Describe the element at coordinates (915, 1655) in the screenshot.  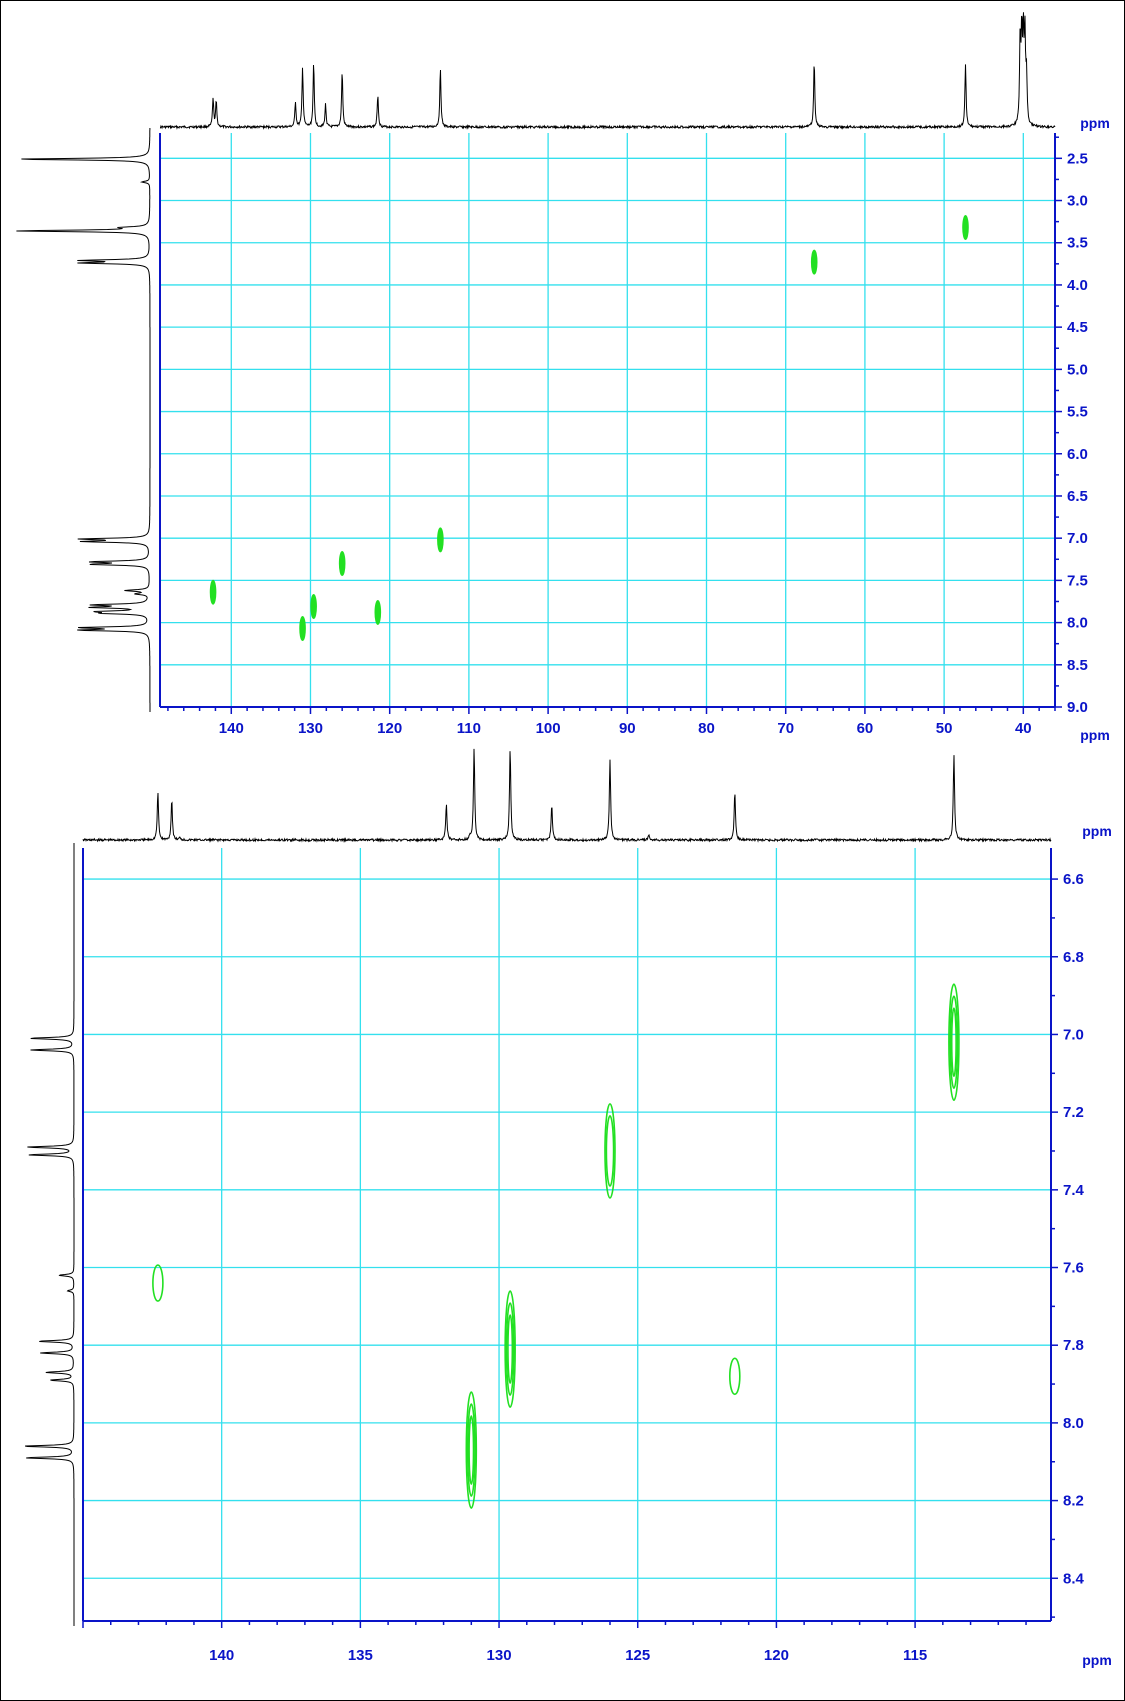
I see `x-tick-label: 115` at that location.